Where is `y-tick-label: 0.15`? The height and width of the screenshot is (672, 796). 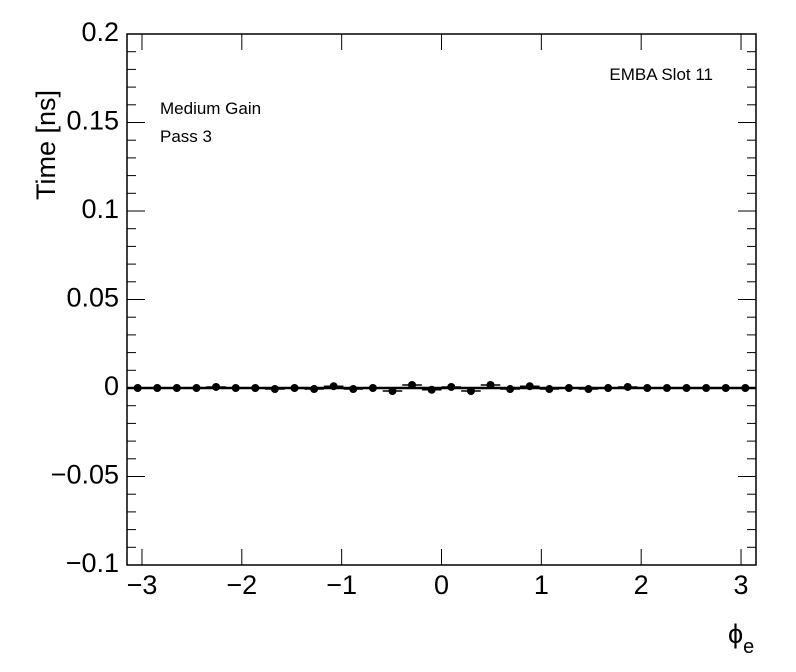 y-tick-label: 0.15 is located at coordinates (92, 121).